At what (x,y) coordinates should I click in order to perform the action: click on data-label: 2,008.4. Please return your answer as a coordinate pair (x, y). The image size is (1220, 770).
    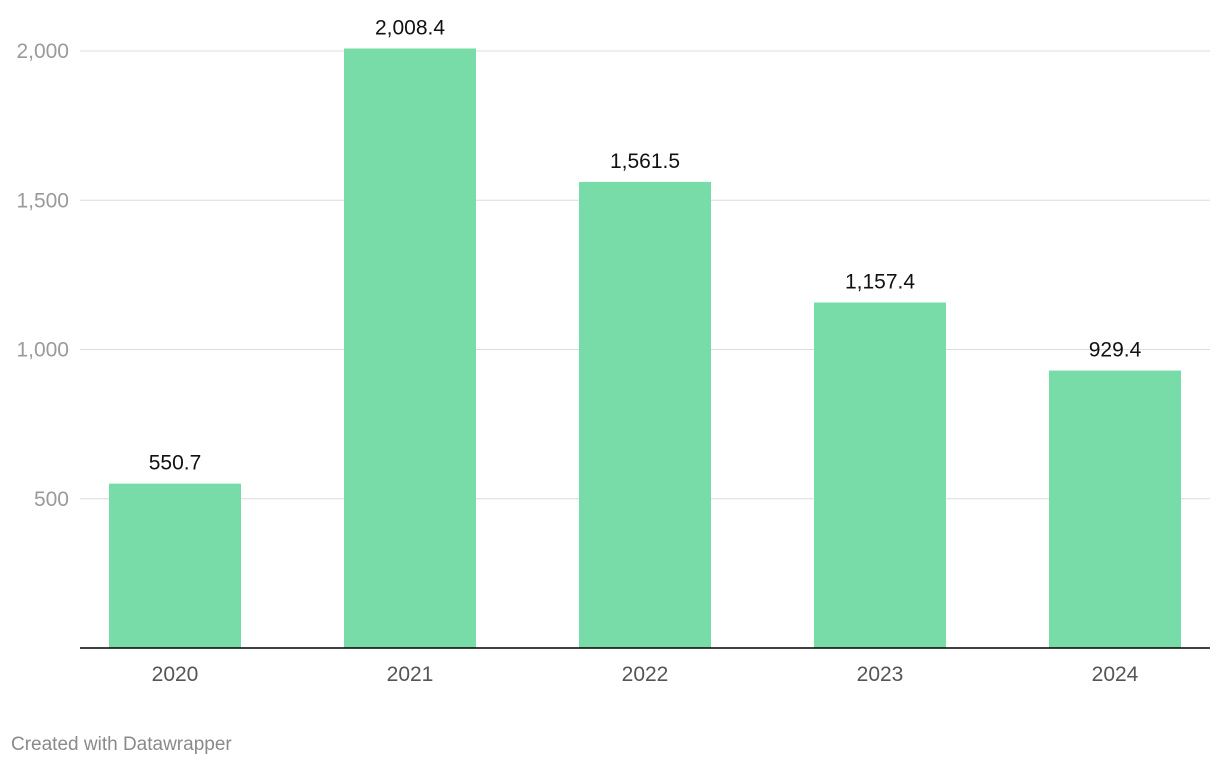
    Looking at the image, I should click on (410, 27).